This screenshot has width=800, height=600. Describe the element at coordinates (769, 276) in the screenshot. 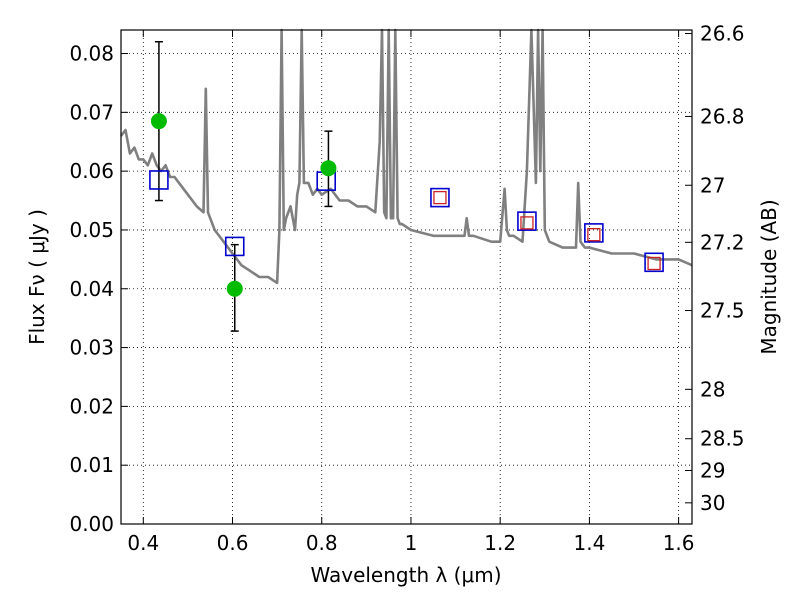

I see `y2-axis-title: Magnitude (AB)` at that location.